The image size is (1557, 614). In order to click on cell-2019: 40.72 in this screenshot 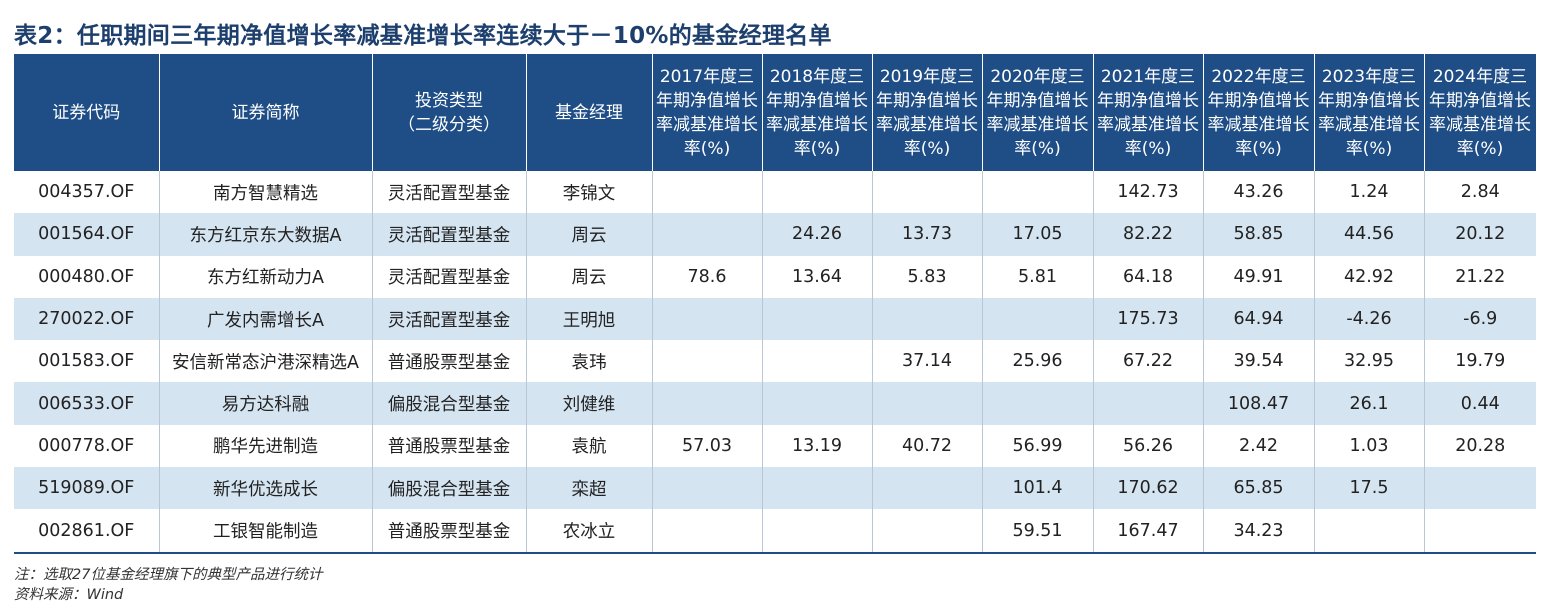, I will do `click(927, 446)`.